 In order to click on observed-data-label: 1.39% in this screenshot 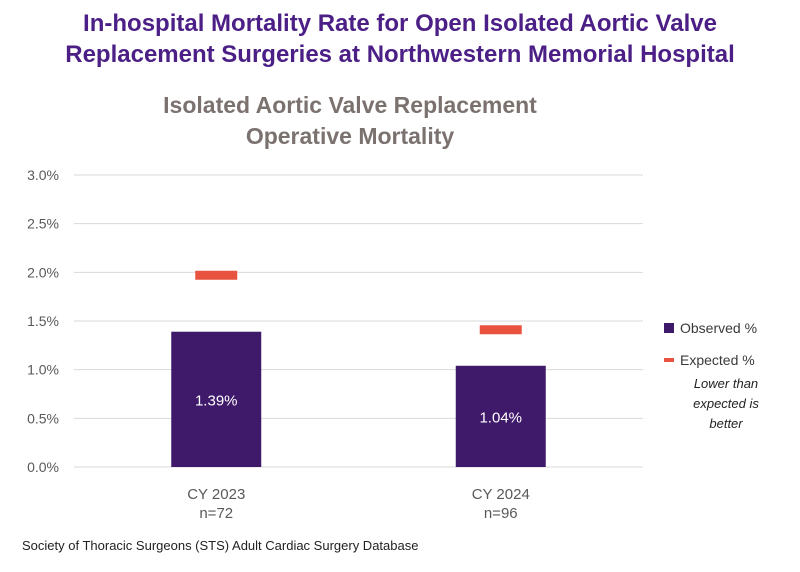, I will do `click(216, 400)`.